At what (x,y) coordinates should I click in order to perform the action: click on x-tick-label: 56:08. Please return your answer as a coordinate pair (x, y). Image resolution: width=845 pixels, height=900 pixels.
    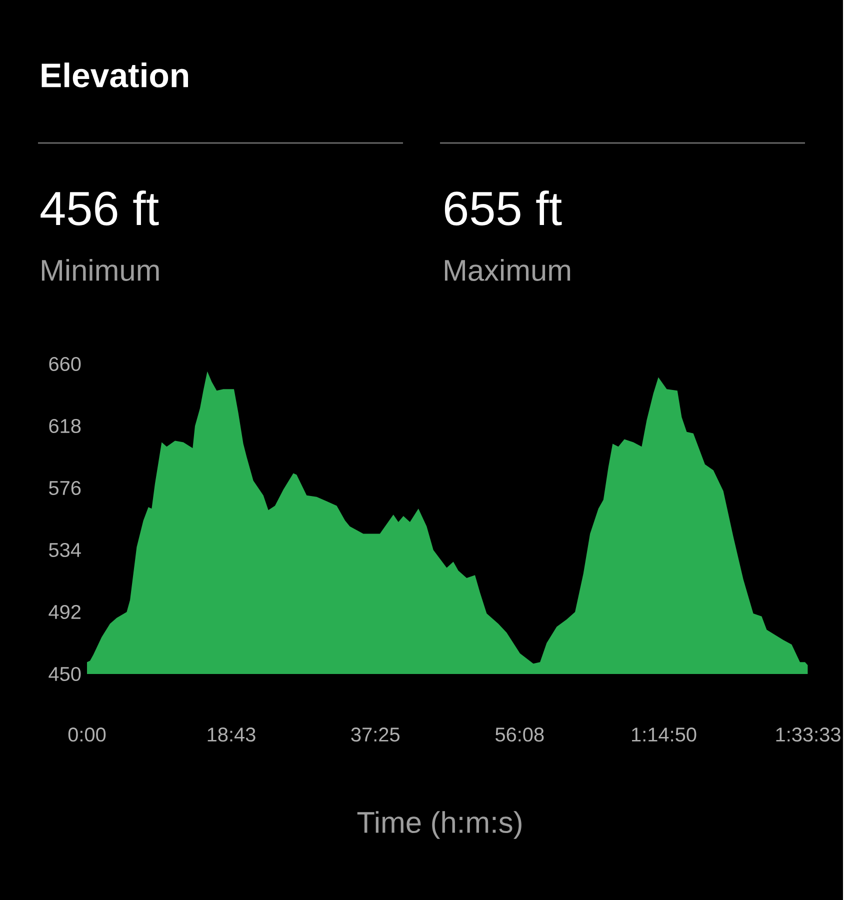
    Looking at the image, I should click on (520, 735).